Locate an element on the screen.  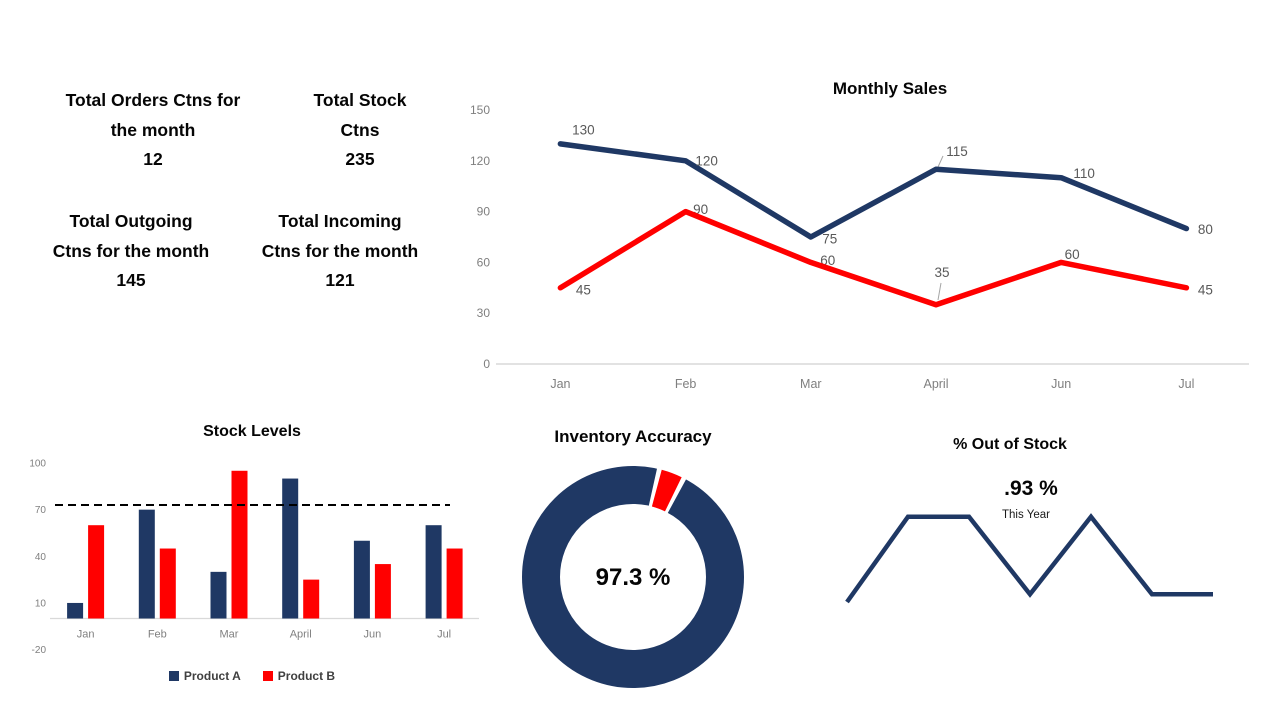
kpi-total-outgoing: Total Outgoing Ctns for the month 145 is located at coordinates (131, 251).